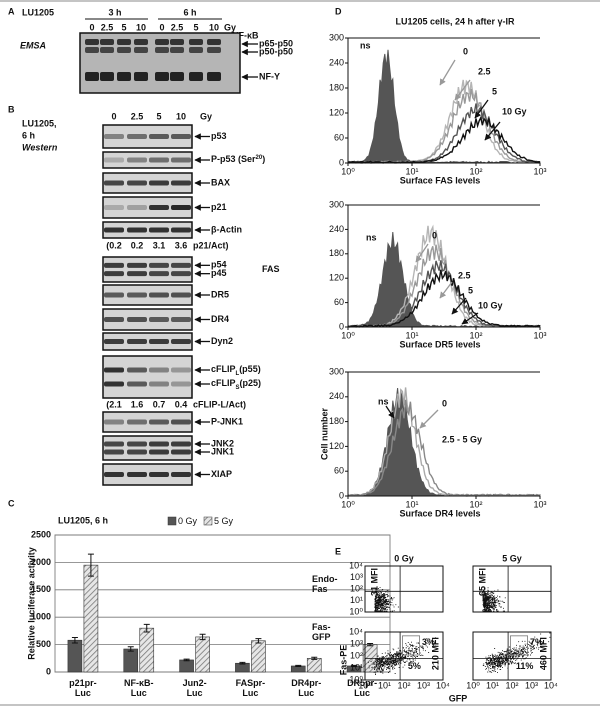 Image resolution: width=600 pixels, height=707 pixels. Describe the element at coordinates (137, 245) in the screenshot. I see `ratio-value: 0.2` at that location.